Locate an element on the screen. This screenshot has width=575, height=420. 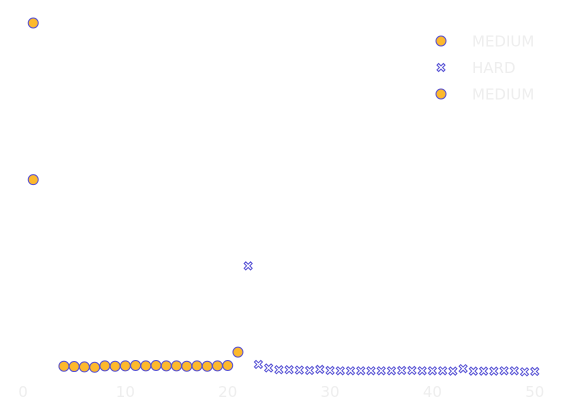
x-tick-label: 40 is located at coordinates (432, 392).